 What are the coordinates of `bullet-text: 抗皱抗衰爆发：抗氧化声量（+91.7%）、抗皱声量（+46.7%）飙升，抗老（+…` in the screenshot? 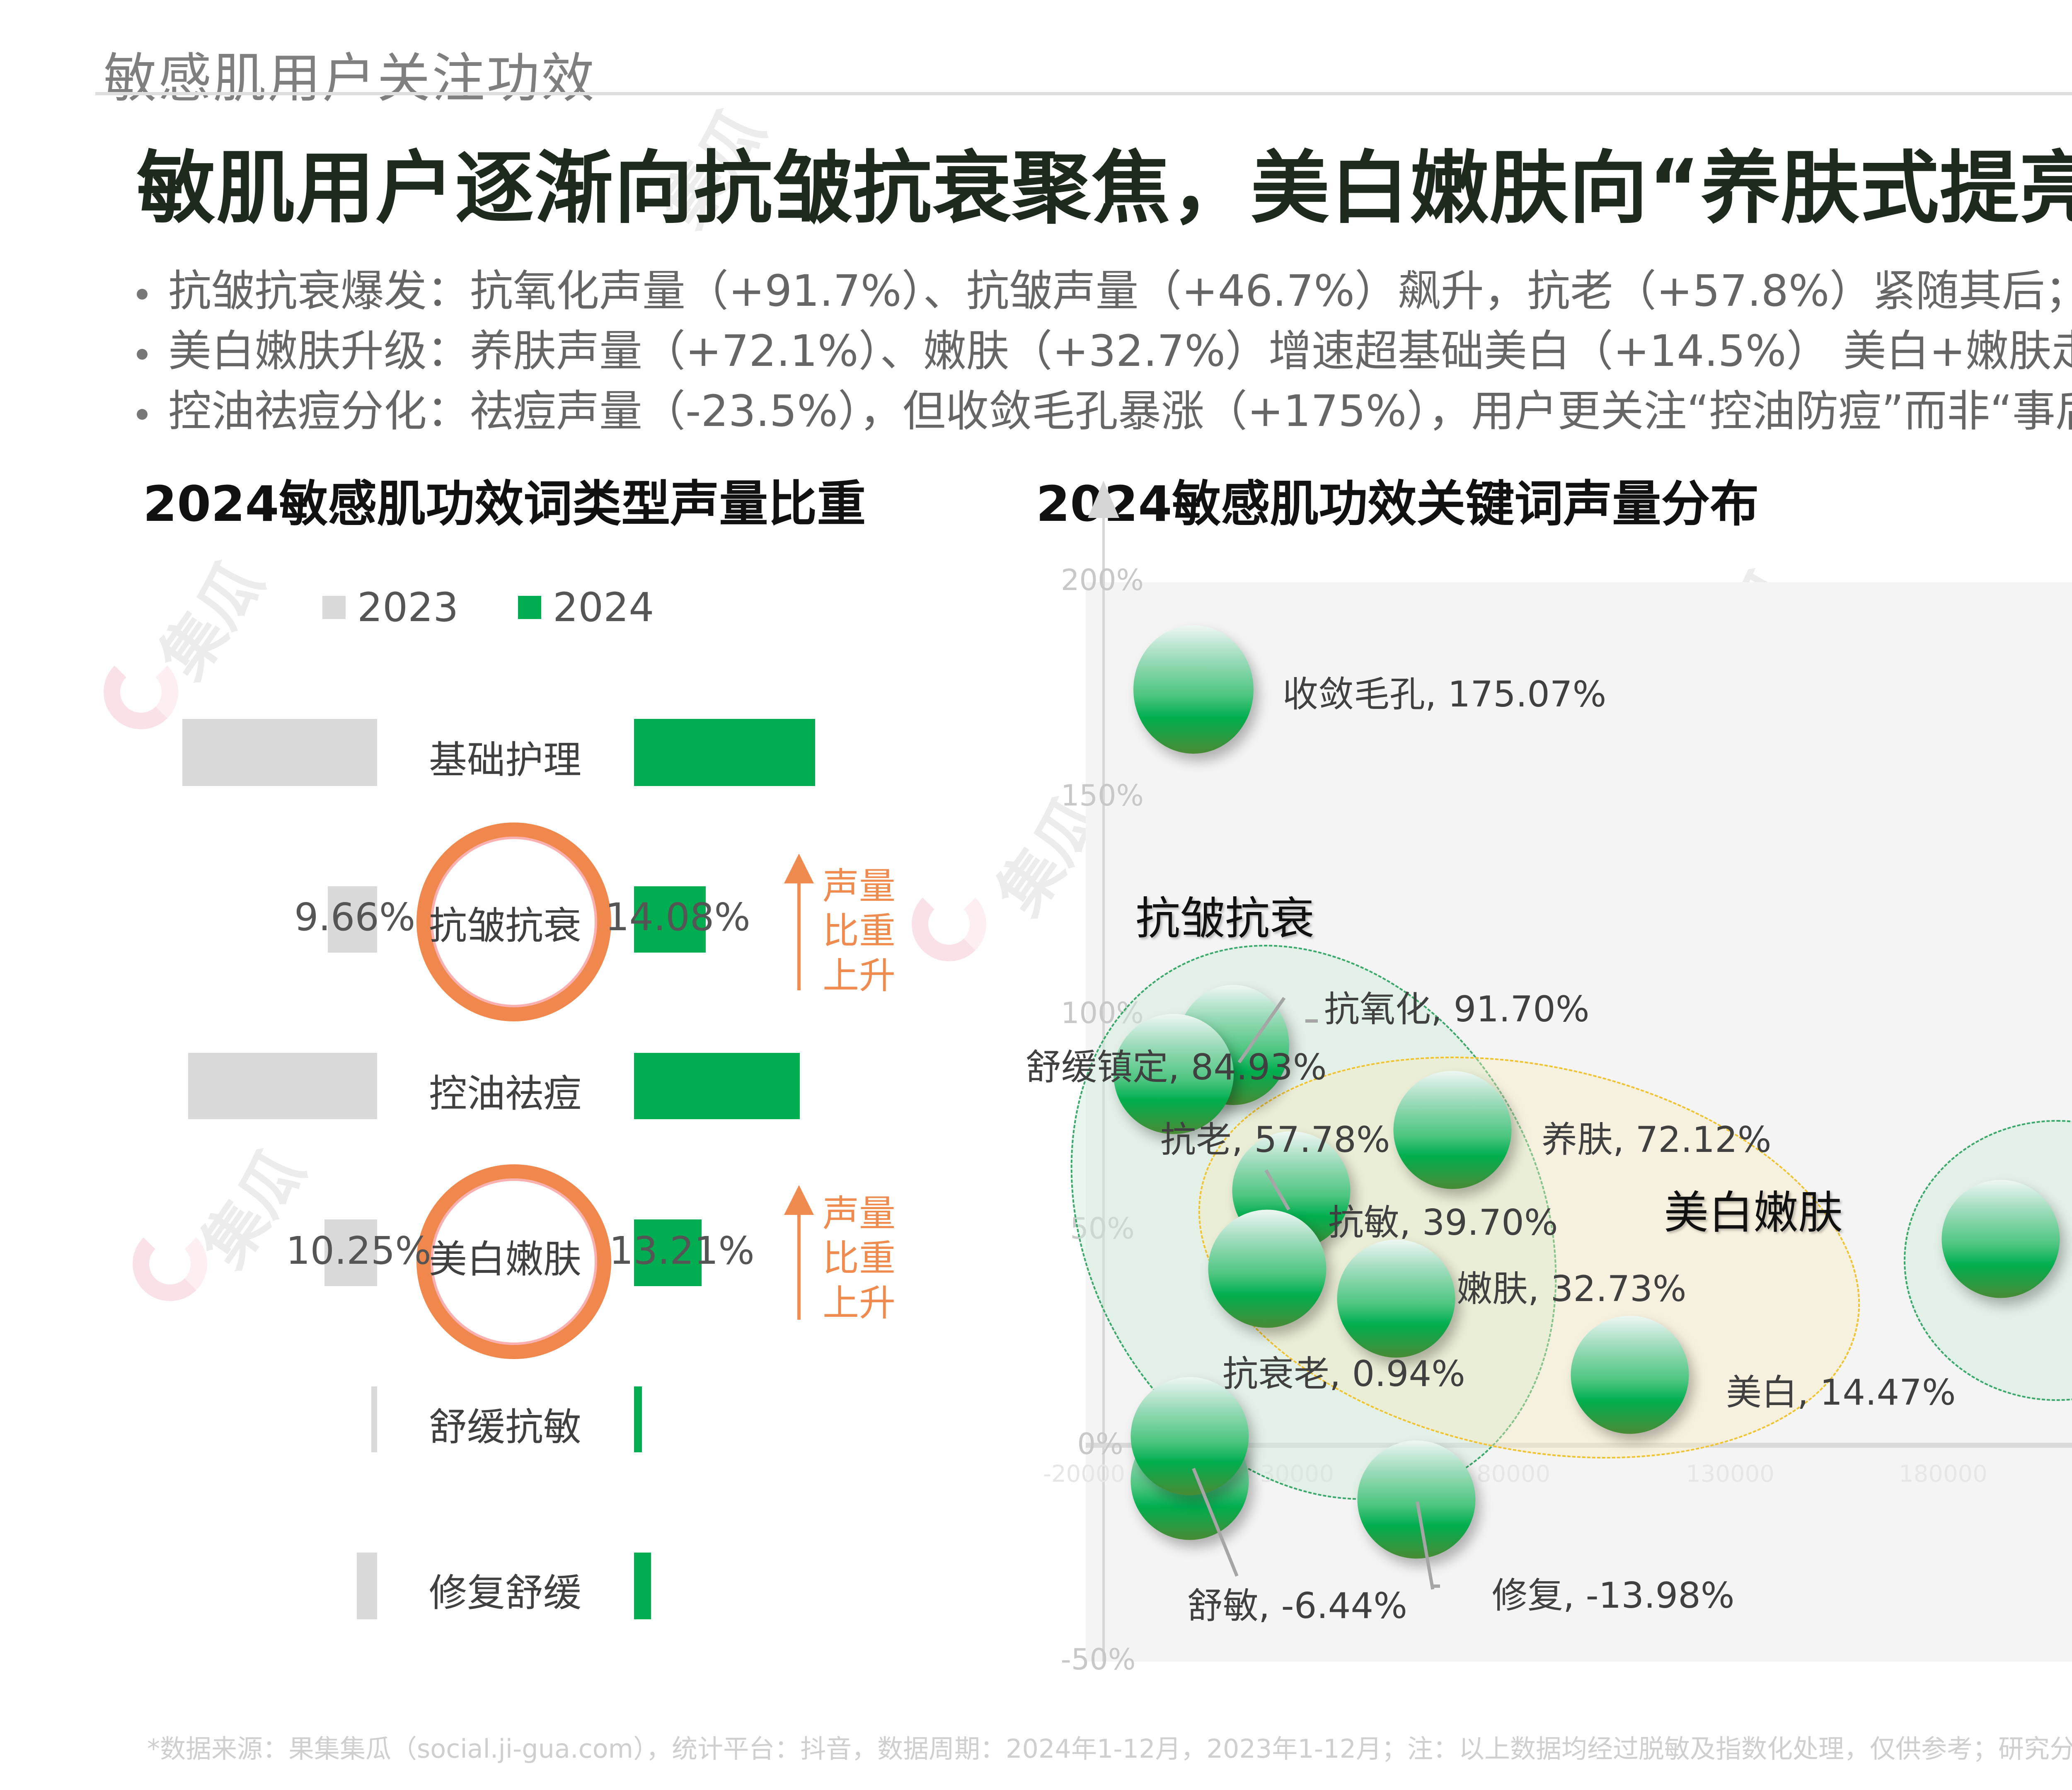 It's located at (1120, 291).